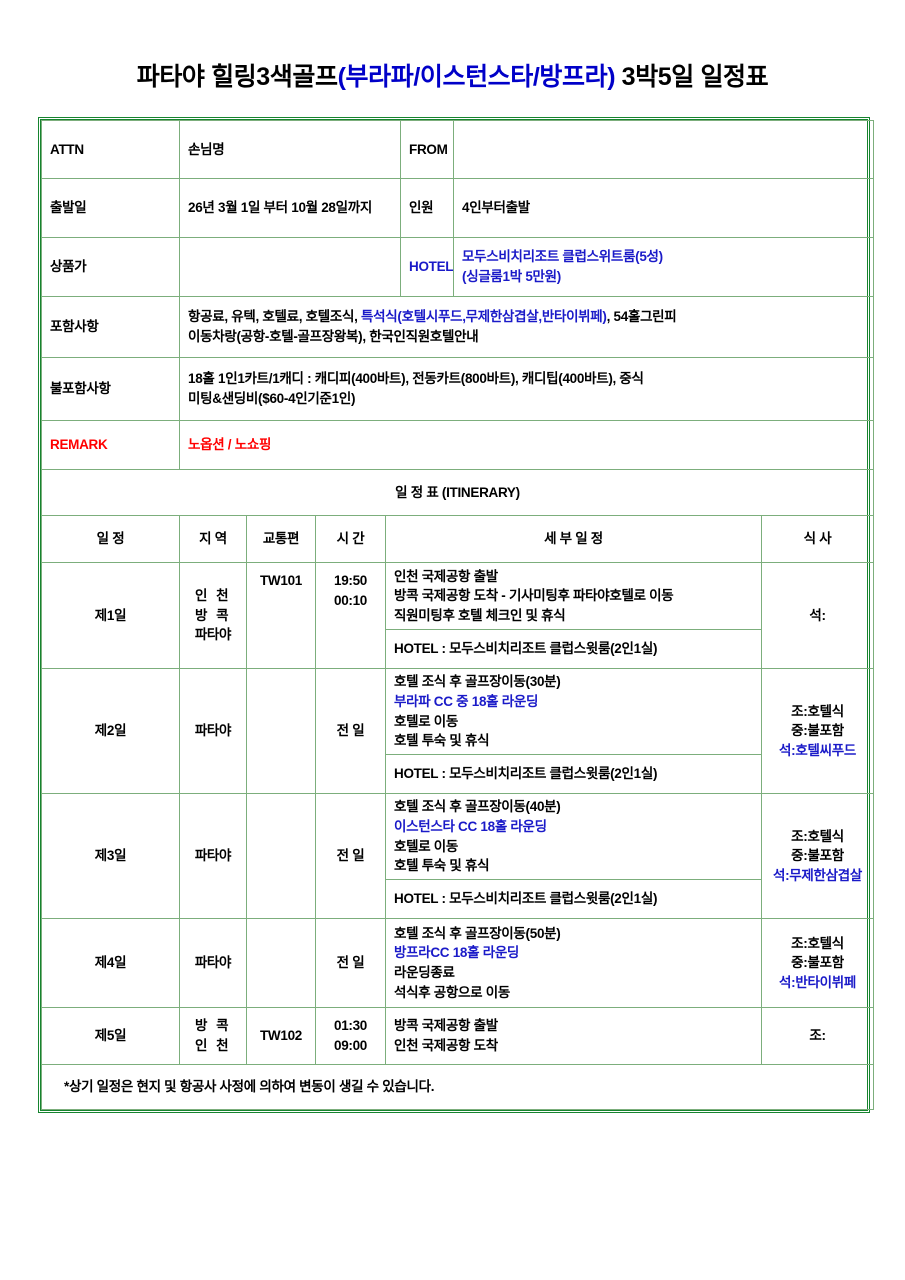  Describe the element at coordinates (237, 77) in the screenshot. I see `page-title-part1: 파타야 힐링3색골프` at that location.